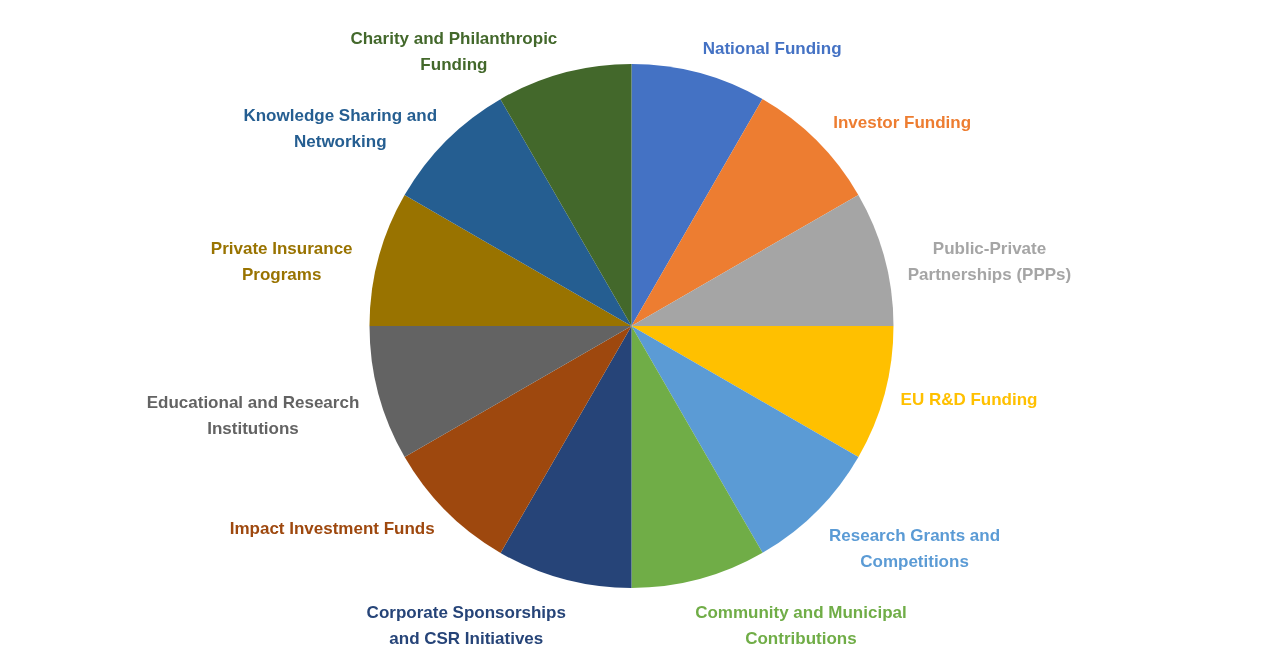  Describe the element at coordinates (466, 625) in the screenshot. I see `slice-label: Corporate Sponsorships and CSR Initiatives` at that location.